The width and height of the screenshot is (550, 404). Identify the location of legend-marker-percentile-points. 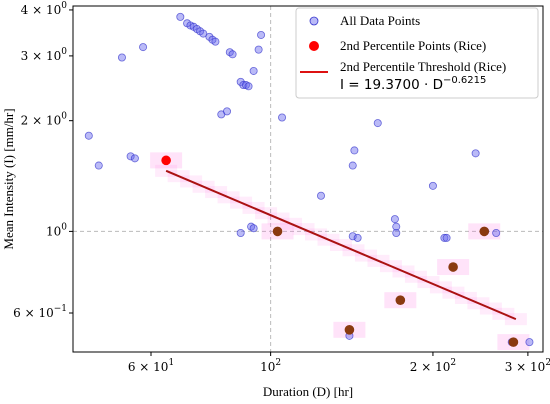
(314, 46).